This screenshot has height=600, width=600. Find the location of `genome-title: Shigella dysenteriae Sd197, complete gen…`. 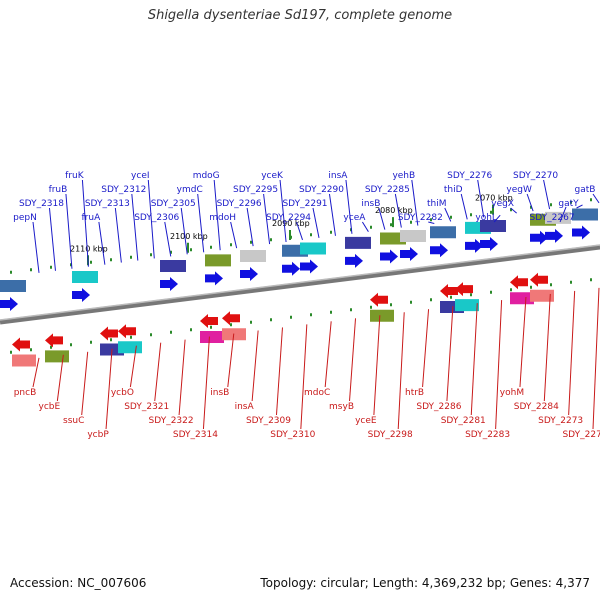

genome-title: Shigella dysenteriae Sd197, complete gen… is located at coordinates (300, 15).